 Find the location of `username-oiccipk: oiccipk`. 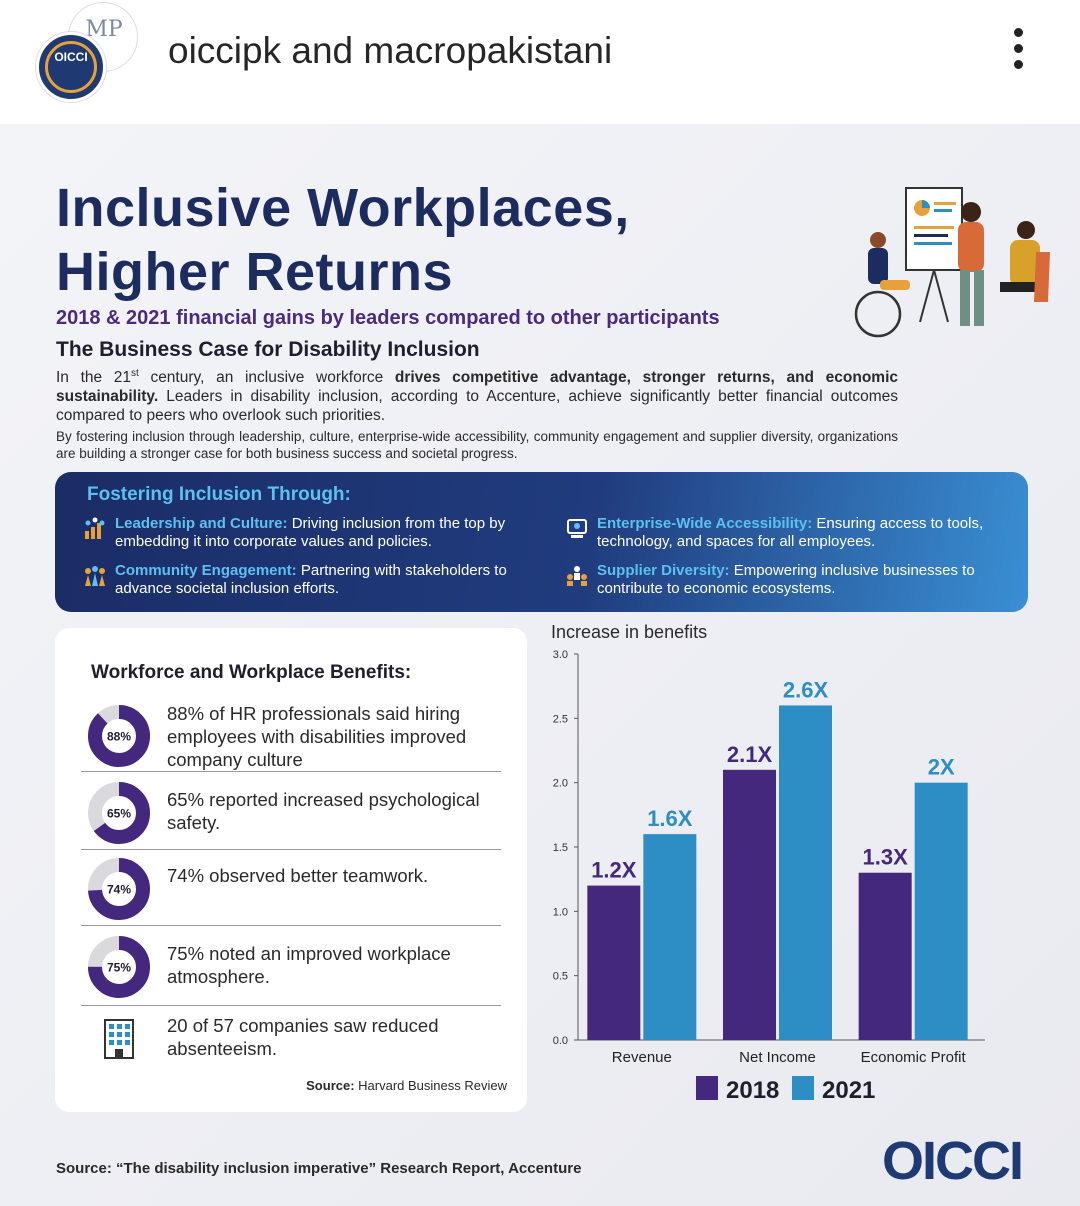

username-oiccipk: oiccipk is located at coordinates (225, 50).